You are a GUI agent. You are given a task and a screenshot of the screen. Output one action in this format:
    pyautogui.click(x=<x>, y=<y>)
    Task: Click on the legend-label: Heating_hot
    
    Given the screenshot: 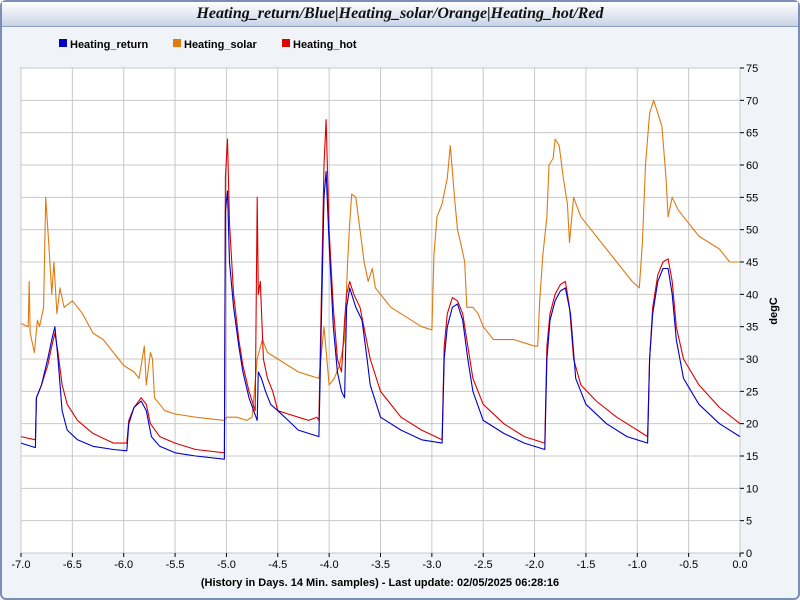 What is the action you would take?
    pyautogui.click(x=325, y=45)
    